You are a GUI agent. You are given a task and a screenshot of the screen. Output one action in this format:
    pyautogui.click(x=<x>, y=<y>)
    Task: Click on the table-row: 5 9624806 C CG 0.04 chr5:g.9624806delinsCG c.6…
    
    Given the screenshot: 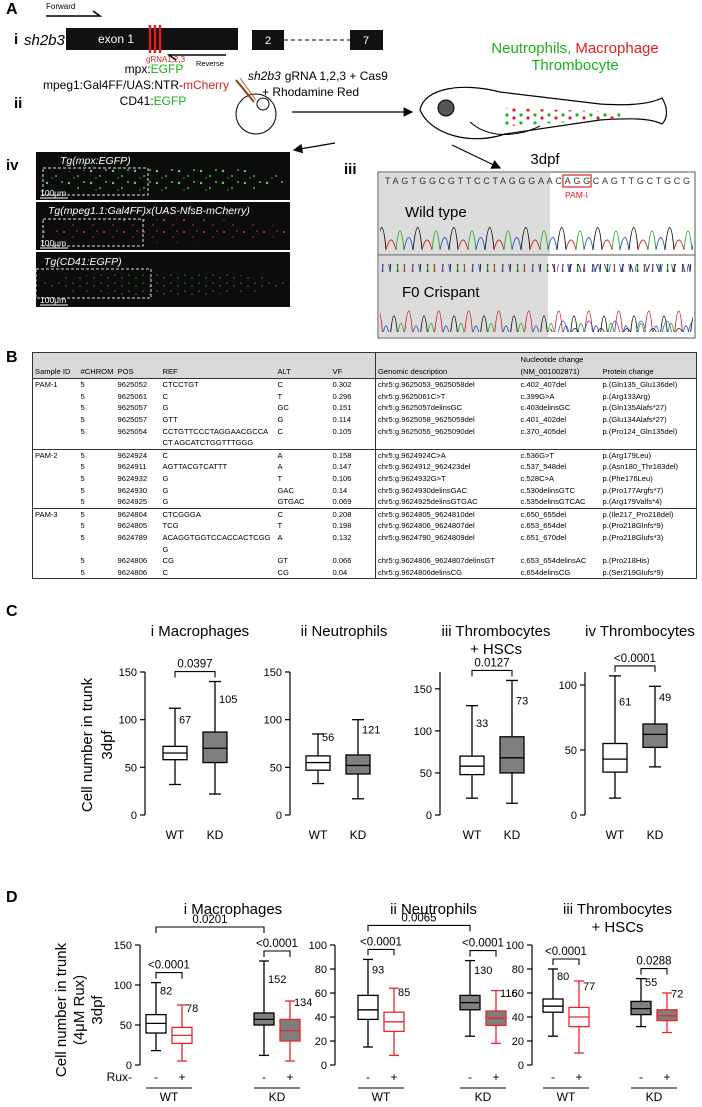 What is the action you would take?
    pyautogui.click(x=365, y=572)
    